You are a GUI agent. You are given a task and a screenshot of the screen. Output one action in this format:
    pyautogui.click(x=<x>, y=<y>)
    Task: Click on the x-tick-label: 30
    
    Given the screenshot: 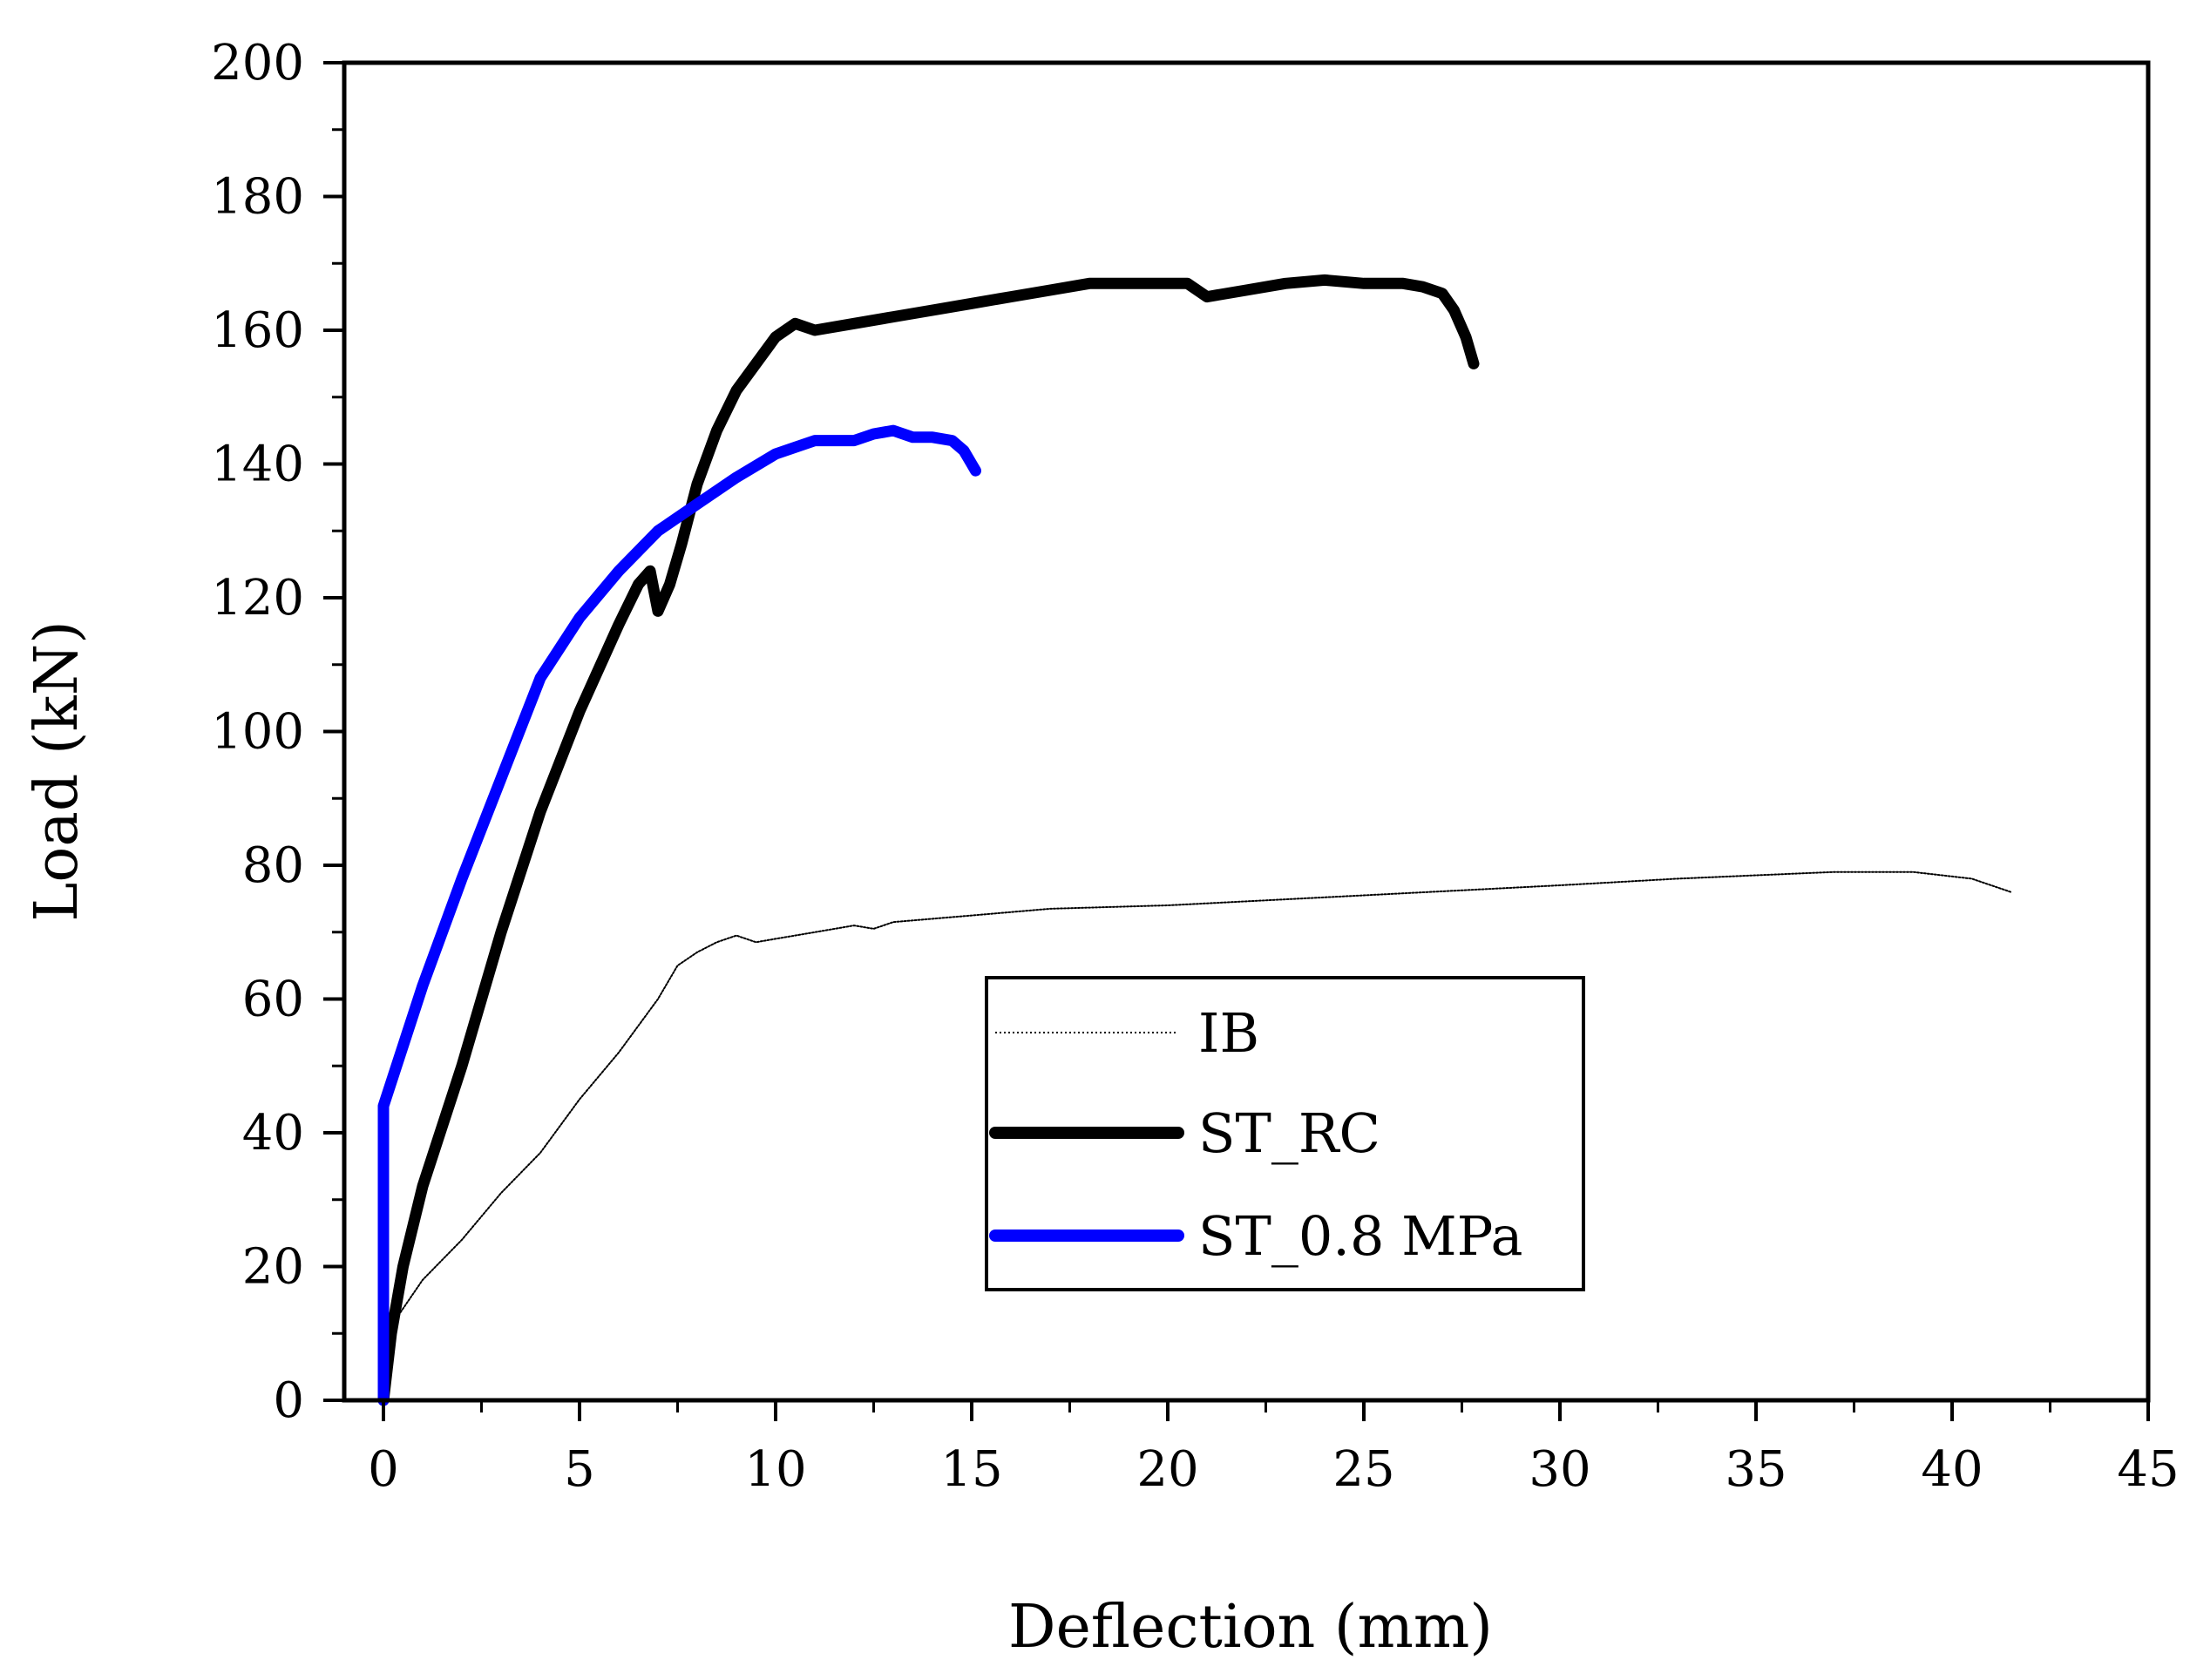 What is the action you would take?
    pyautogui.click(x=1559, y=1469)
    